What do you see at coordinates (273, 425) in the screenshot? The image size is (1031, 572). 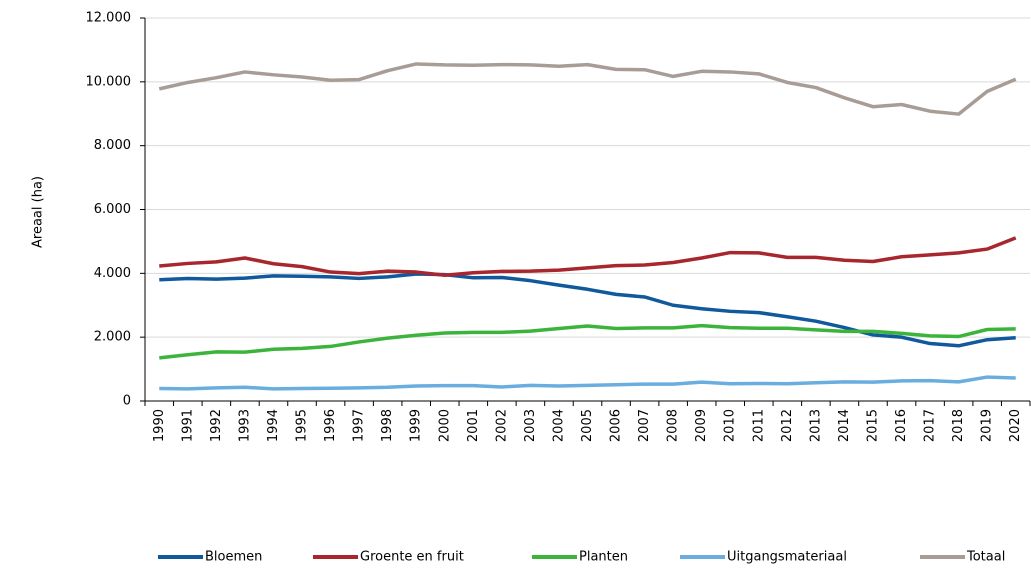 I see `x-tick-label: 1994` at bounding box center [273, 425].